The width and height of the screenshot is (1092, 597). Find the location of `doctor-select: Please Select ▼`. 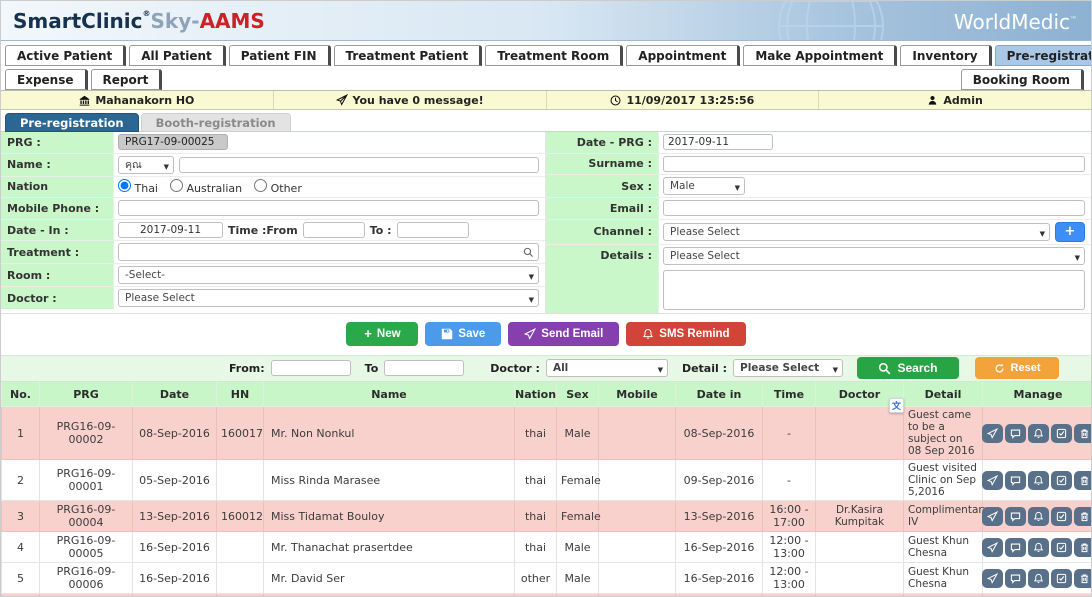

doctor-select: Please Select ▼ is located at coordinates (328, 298).